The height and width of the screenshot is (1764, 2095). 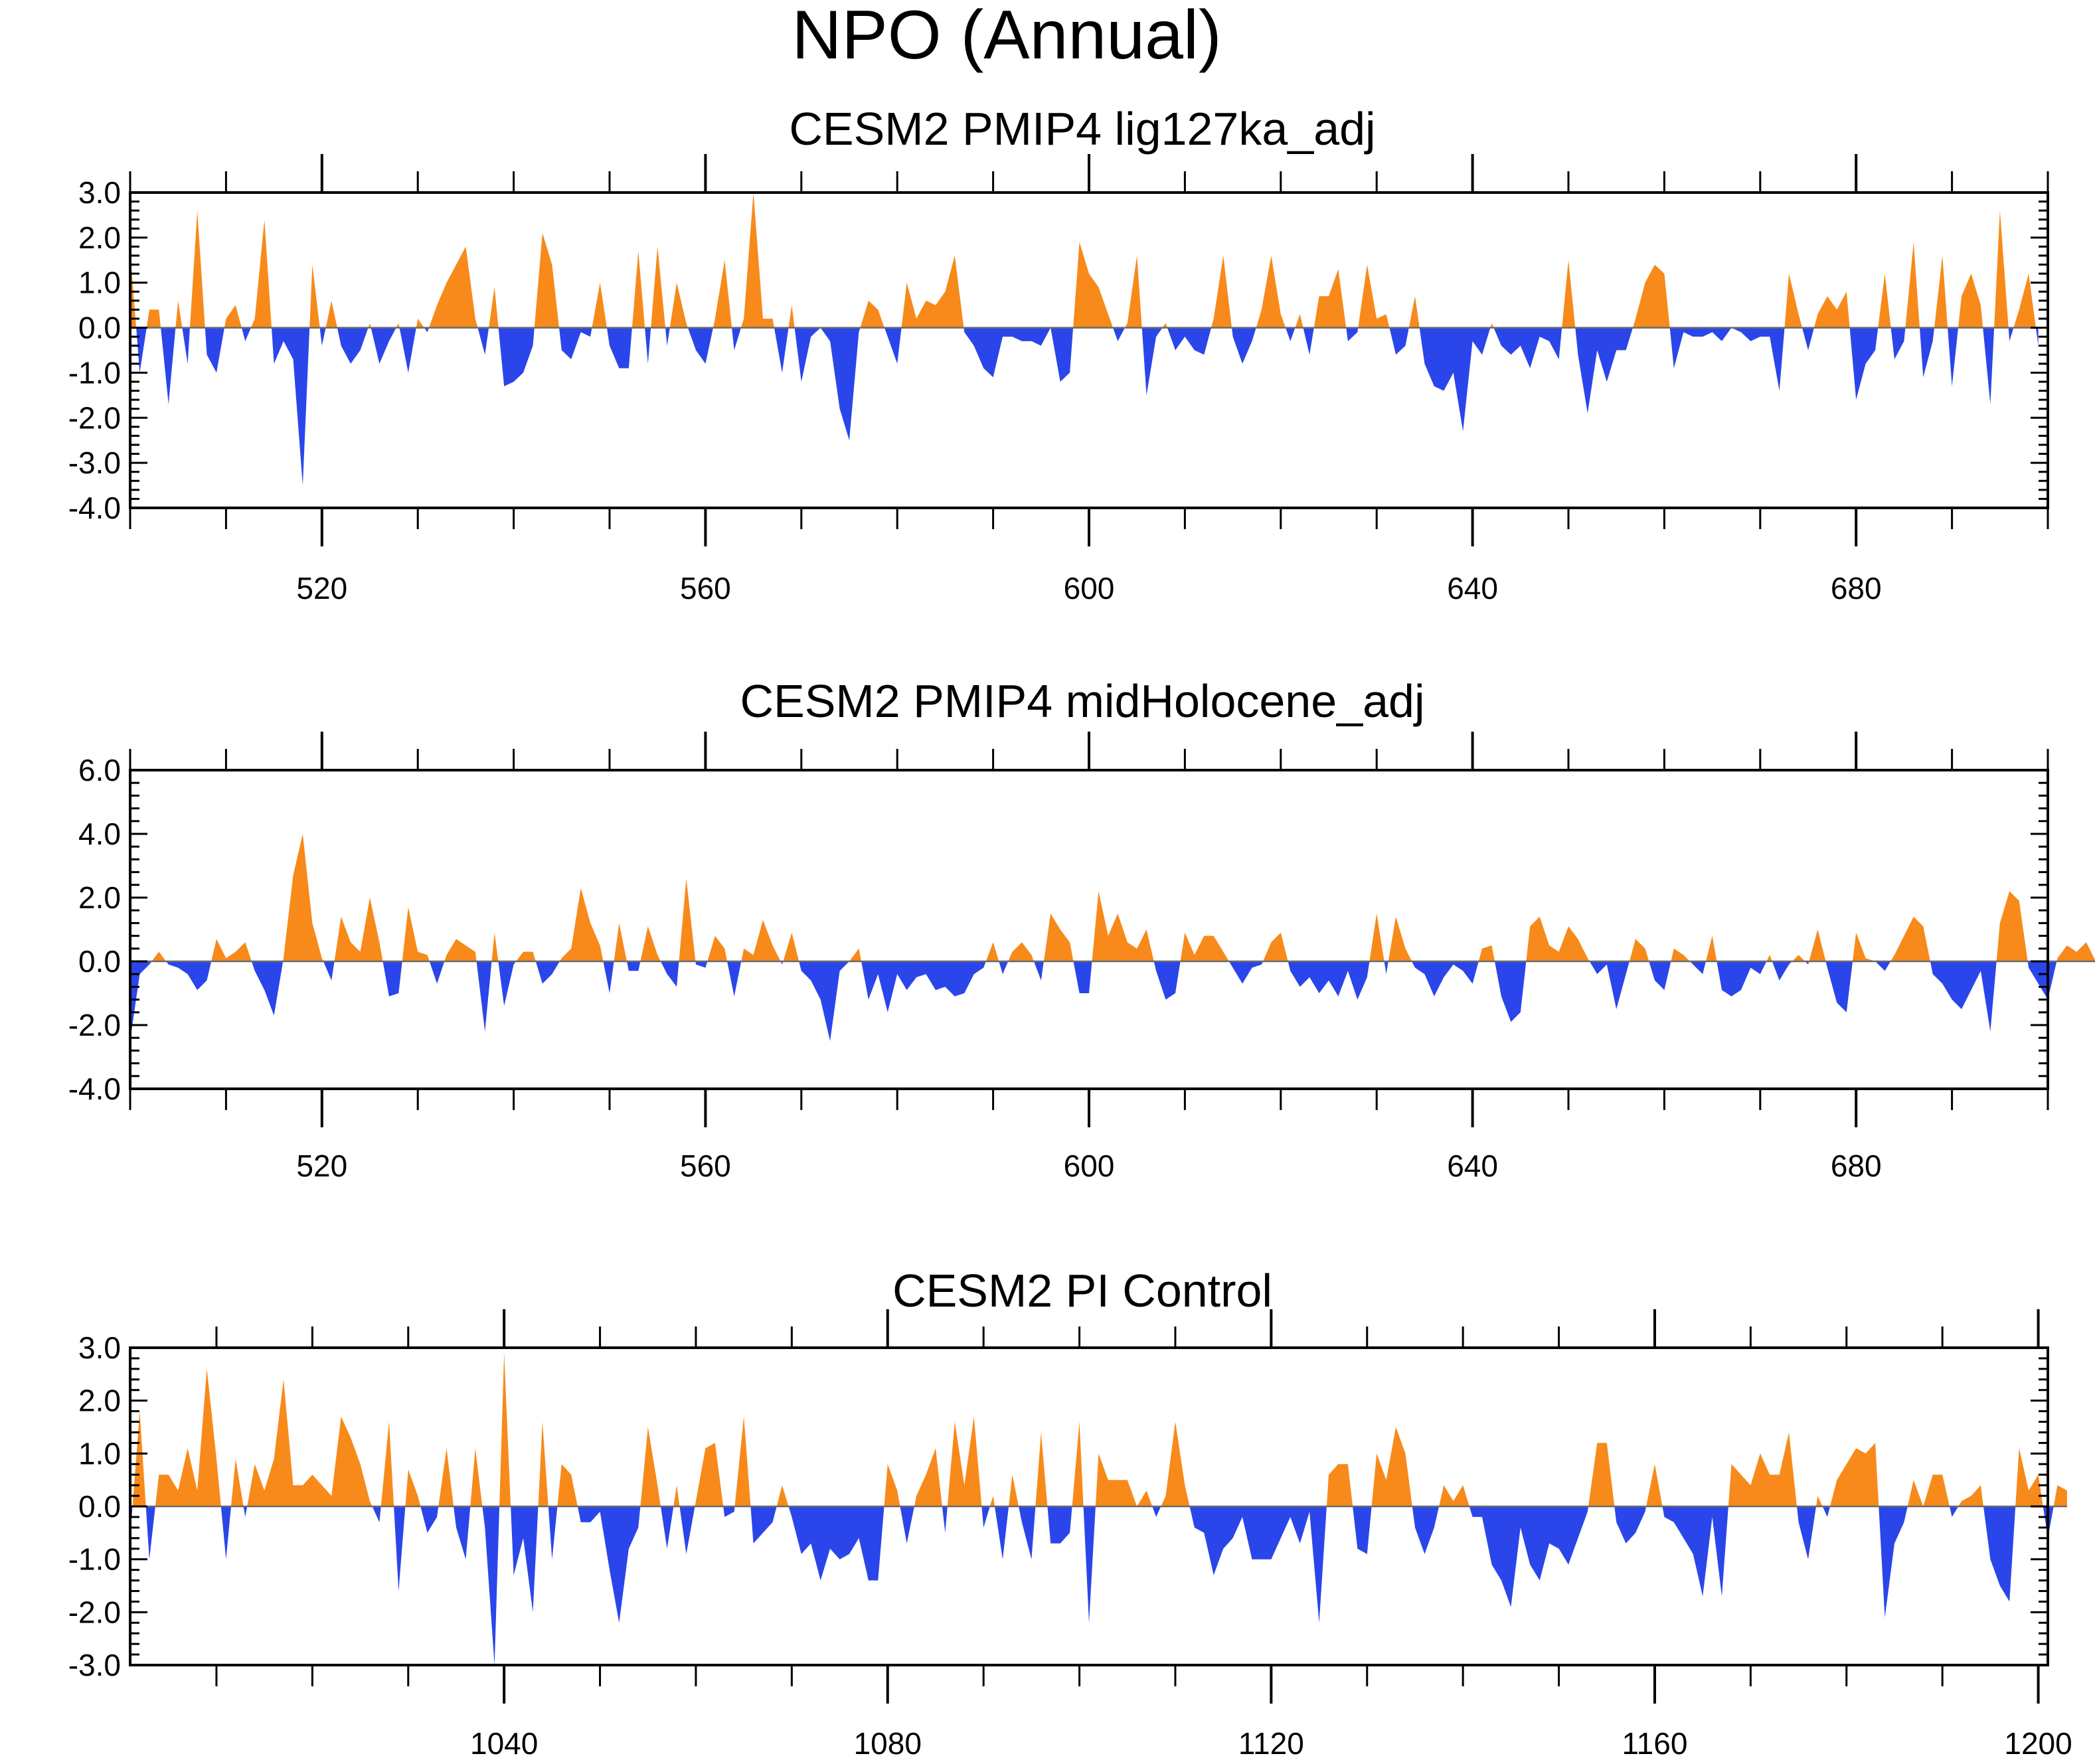 I want to click on x-tick-label: 680, so click(x=1856, y=1166).